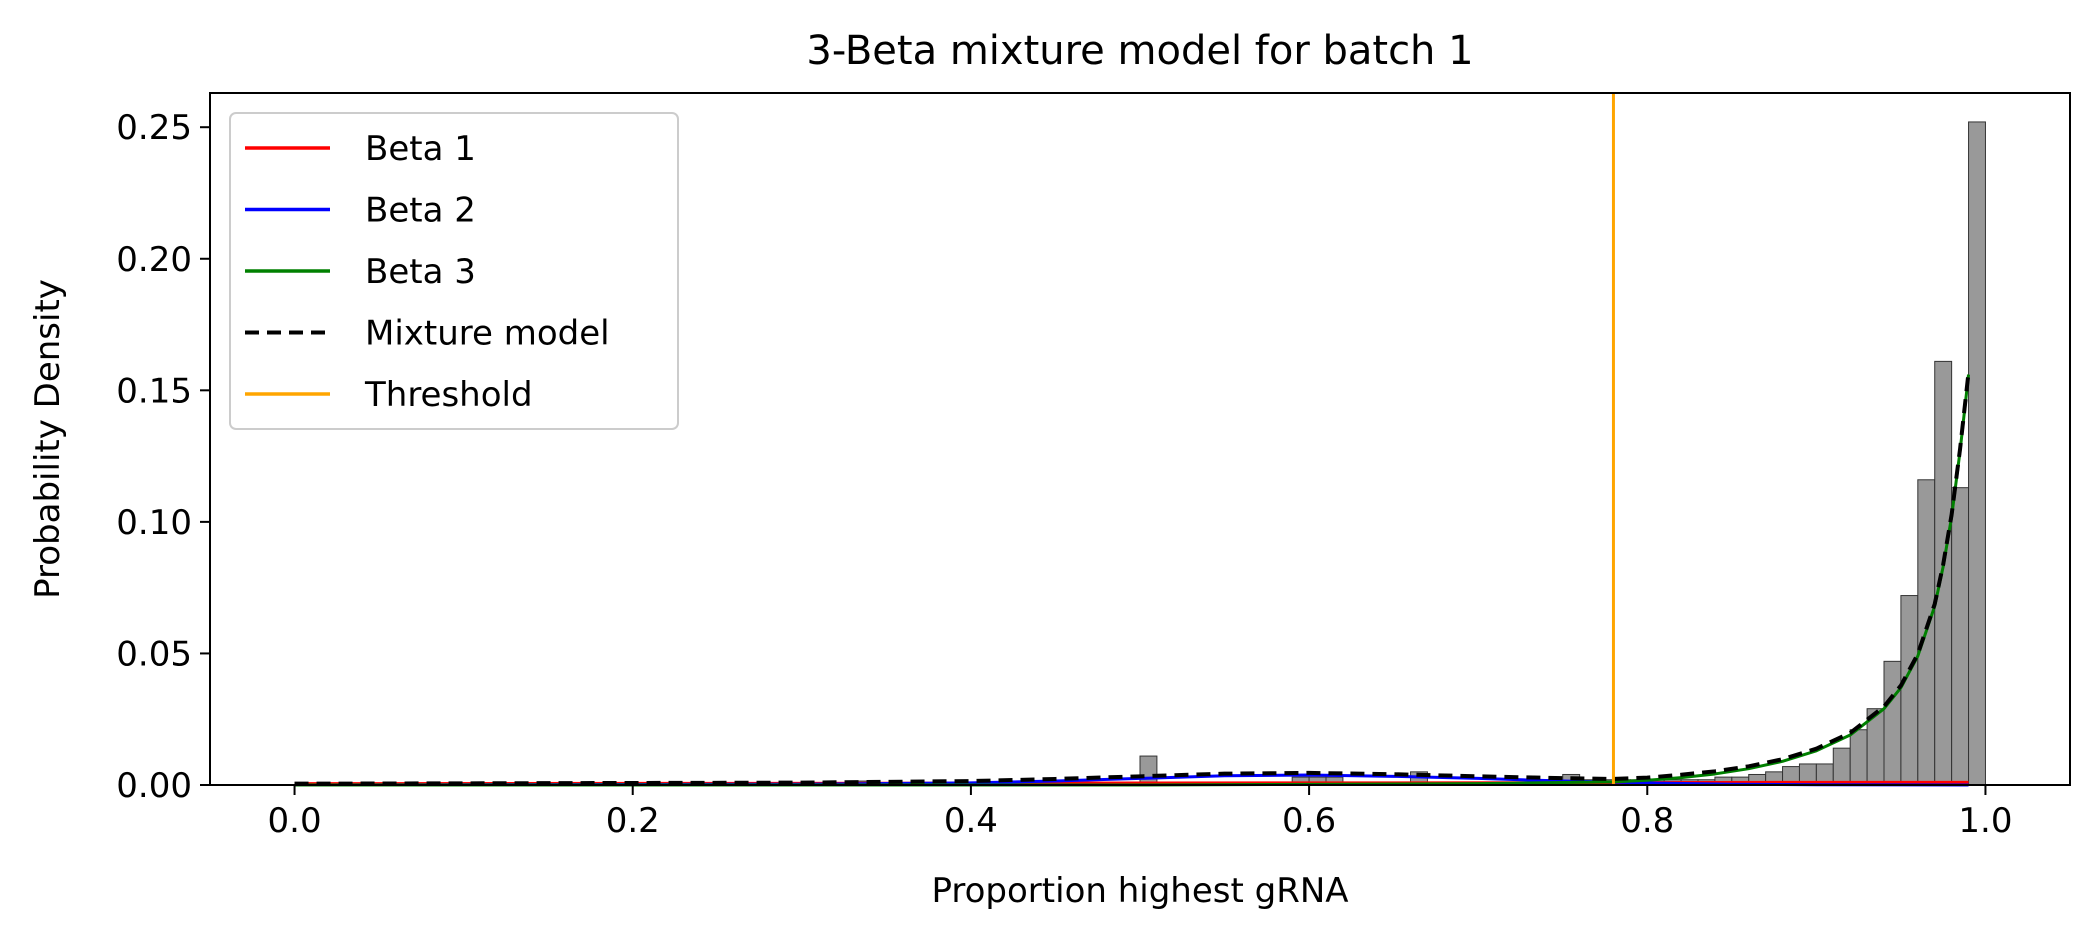 The width and height of the screenshot is (2098, 941). Describe the element at coordinates (420, 149) in the screenshot. I see `legend-label: Beta 1` at that location.